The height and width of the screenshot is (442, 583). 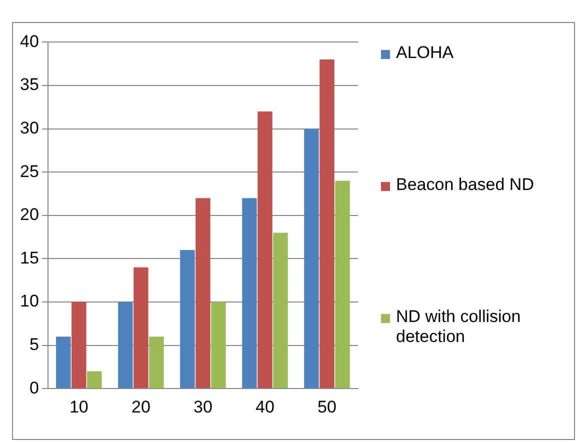 I want to click on y-tick-label: 20, so click(x=29, y=214).